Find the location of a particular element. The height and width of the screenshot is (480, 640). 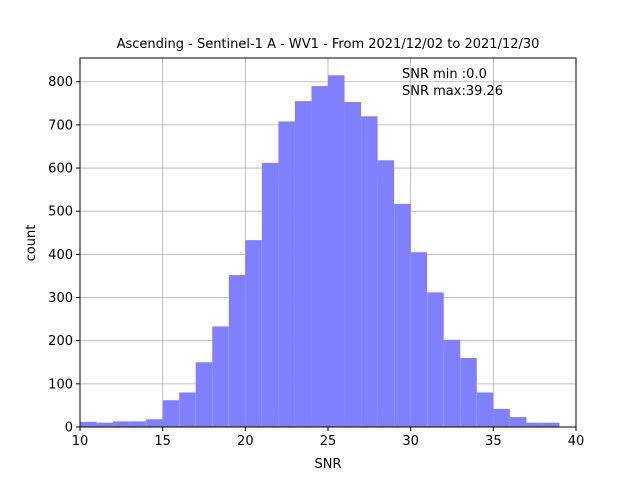

x-tick-label: 20 is located at coordinates (245, 441).